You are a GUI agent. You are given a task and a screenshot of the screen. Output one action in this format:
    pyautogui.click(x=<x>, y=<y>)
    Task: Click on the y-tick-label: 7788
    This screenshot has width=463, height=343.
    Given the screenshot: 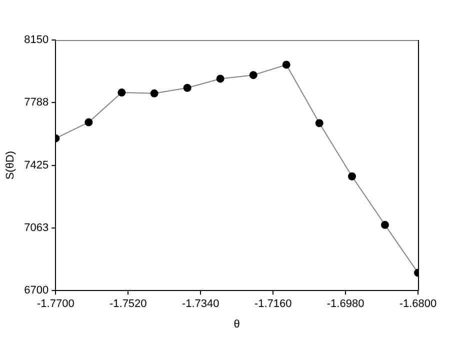 What is the action you would take?
    pyautogui.click(x=36, y=102)
    